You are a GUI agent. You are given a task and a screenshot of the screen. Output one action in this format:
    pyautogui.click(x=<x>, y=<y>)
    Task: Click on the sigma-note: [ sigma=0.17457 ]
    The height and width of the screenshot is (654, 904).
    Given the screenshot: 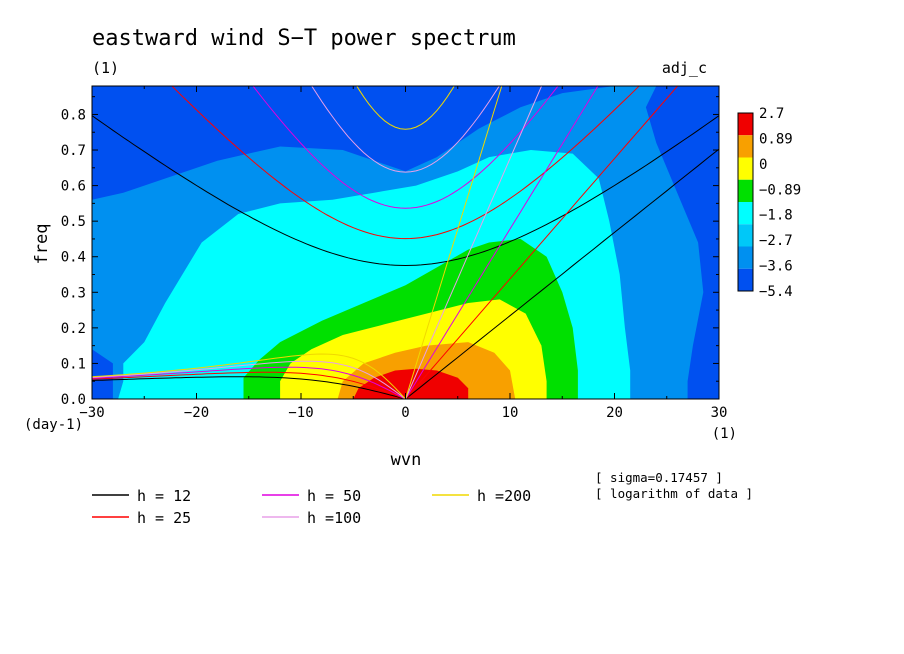 What is the action you would take?
    pyautogui.click(x=659, y=477)
    